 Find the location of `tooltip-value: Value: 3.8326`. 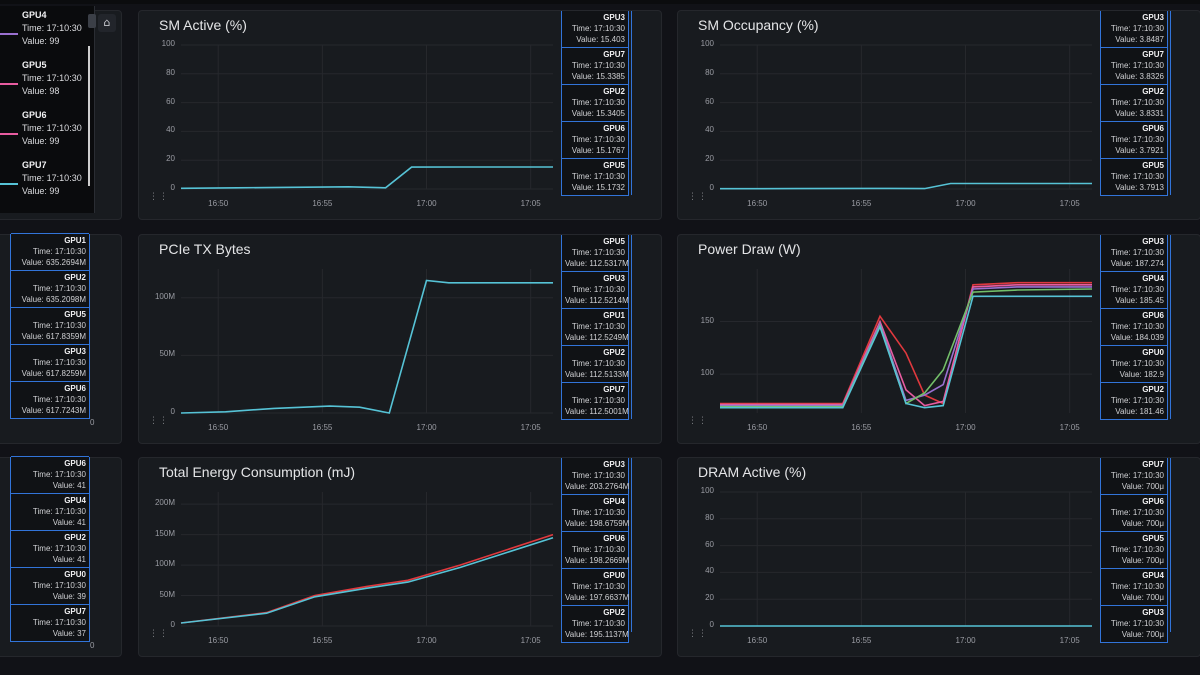

tooltip-value: Value: 3.8326 is located at coordinates (1139, 76).